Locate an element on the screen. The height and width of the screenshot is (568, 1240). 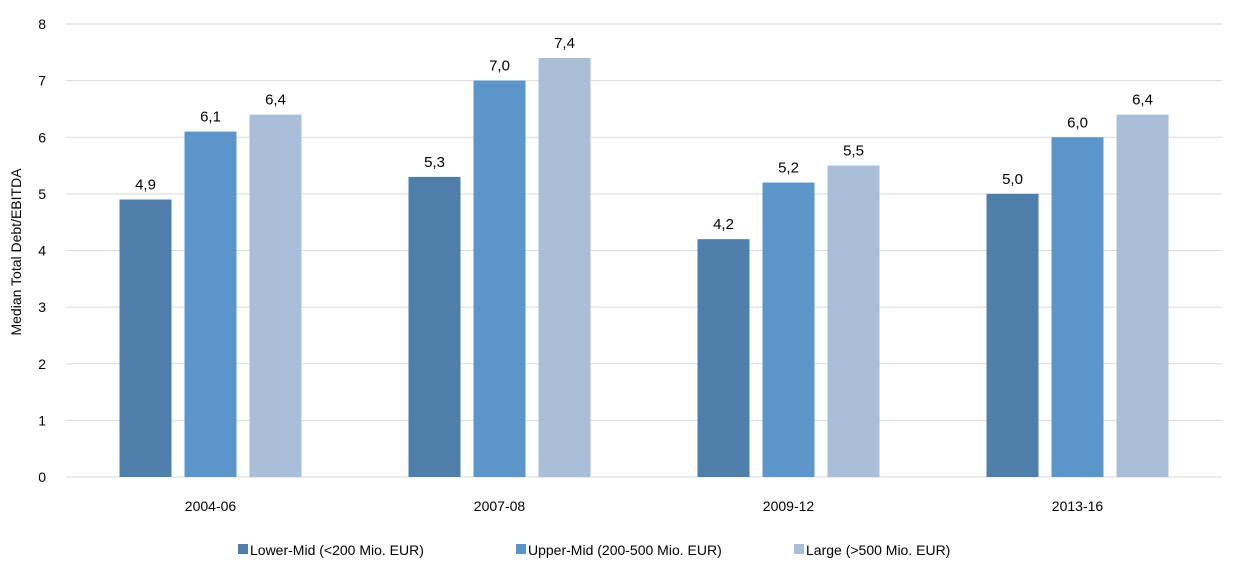
data-label: 7,0 is located at coordinates (499, 66).